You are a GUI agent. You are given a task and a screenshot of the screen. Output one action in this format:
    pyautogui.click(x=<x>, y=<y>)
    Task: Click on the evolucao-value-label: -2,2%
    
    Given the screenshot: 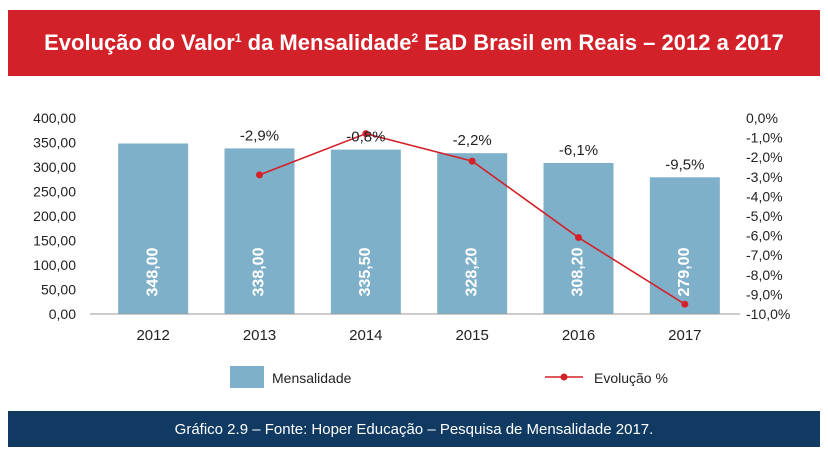 What is the action you would take?
    pyautogui.click(x=472, y=140)
    